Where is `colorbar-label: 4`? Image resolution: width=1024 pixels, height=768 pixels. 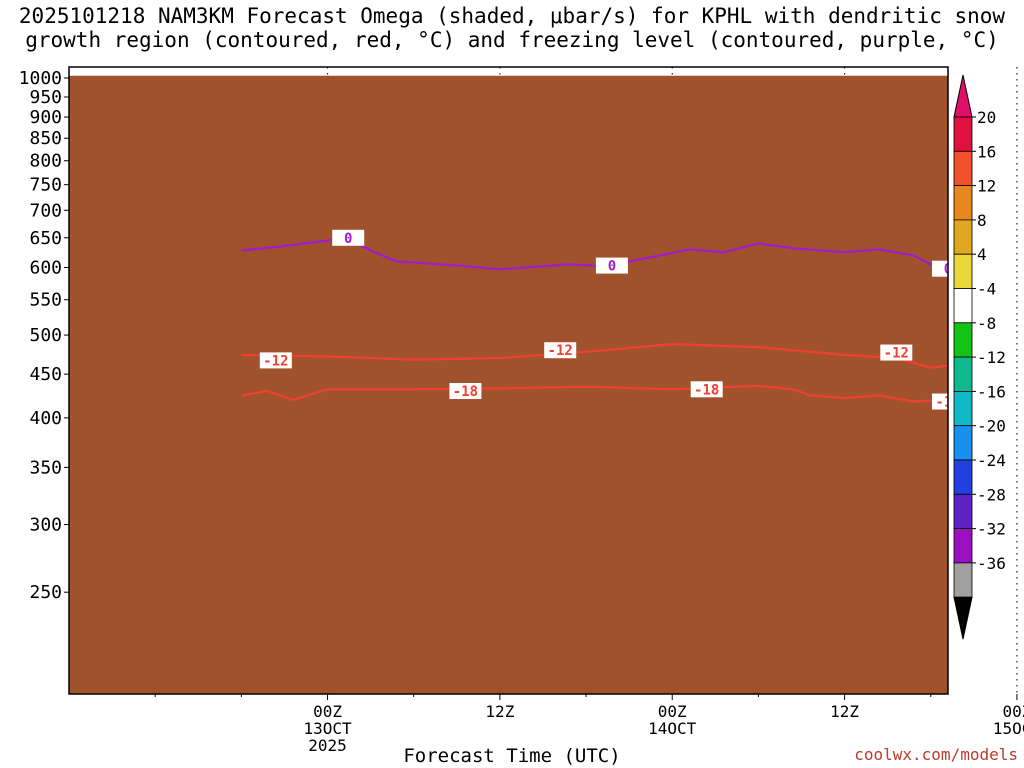
colorbar-label: 4 is located at coordinates (982, 254).